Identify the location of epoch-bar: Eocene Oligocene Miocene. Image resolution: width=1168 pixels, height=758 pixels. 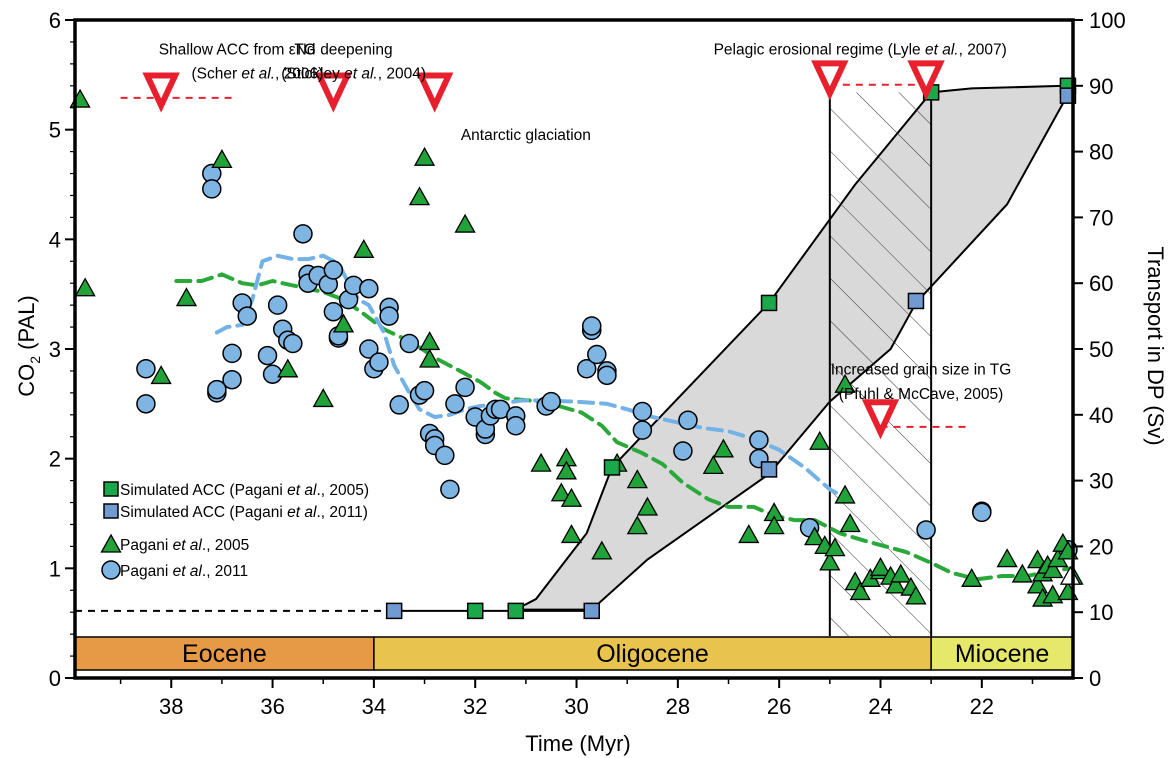
(574, 653).